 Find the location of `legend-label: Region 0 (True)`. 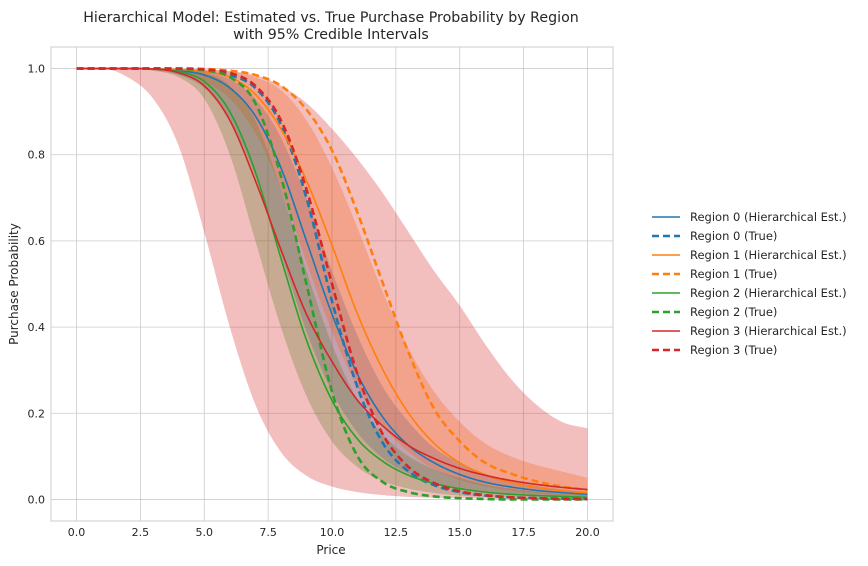

legend-label: Region 0 (True) is located at coordinates (733, 236).